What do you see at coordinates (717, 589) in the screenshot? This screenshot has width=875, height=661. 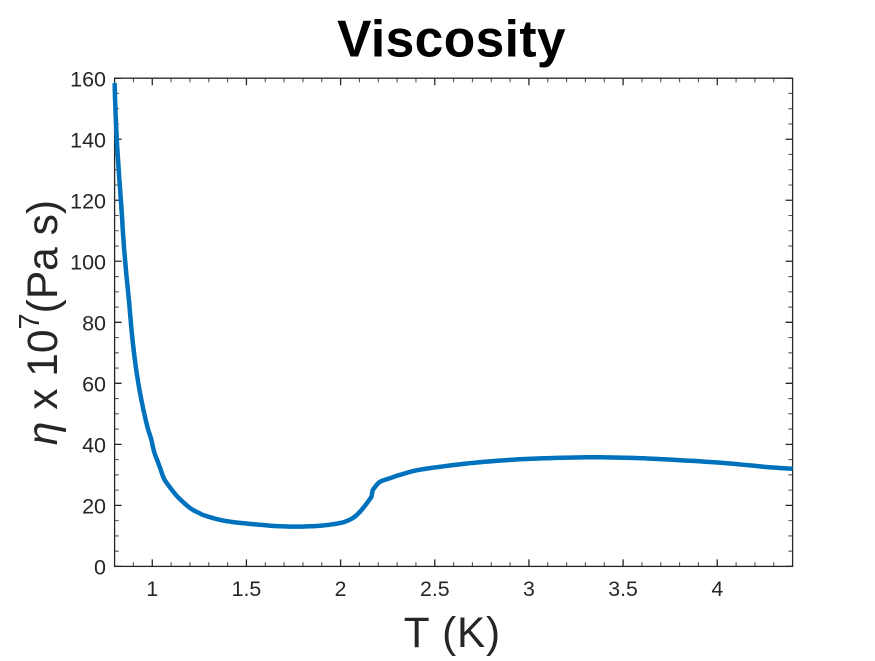 I see `svg-text: 4` at bounding box center [717, 589].